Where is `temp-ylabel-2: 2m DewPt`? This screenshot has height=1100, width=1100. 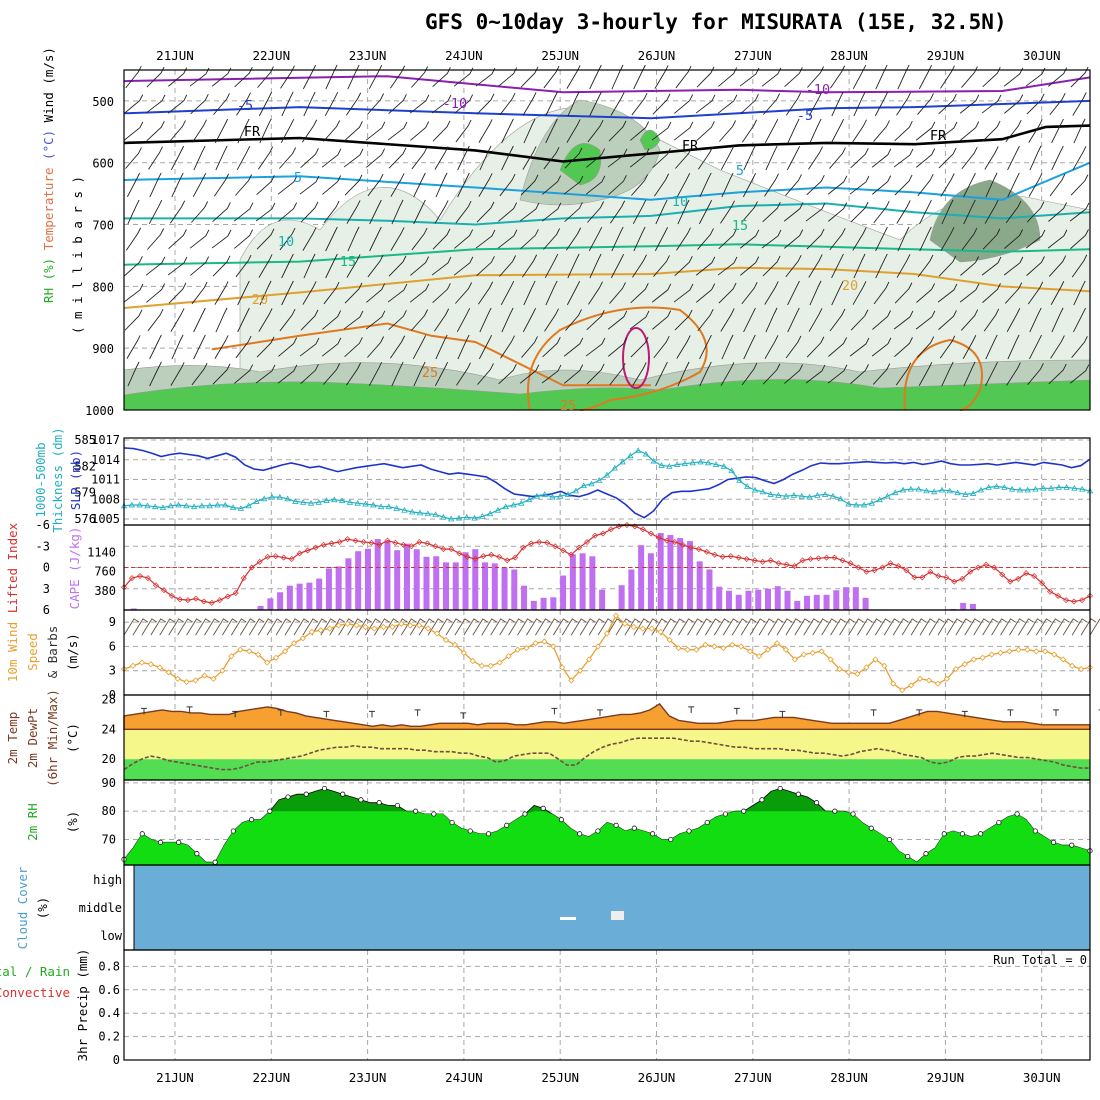
temp-ylabel-2: 2m DewPt is located at coordinates (32, 738).